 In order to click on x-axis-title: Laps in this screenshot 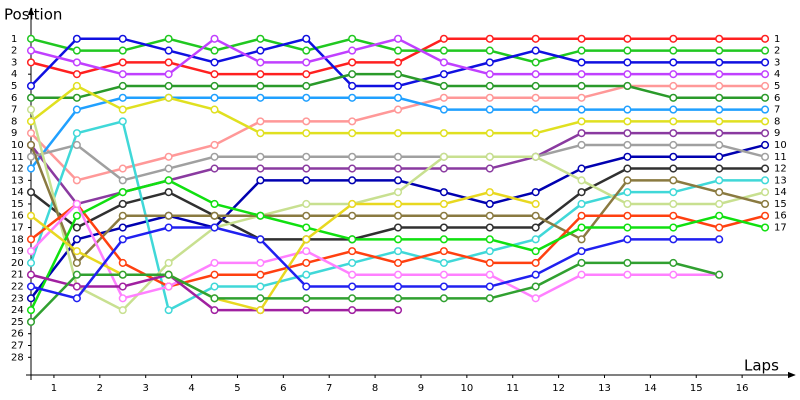, I will do `click(761, 366)`.